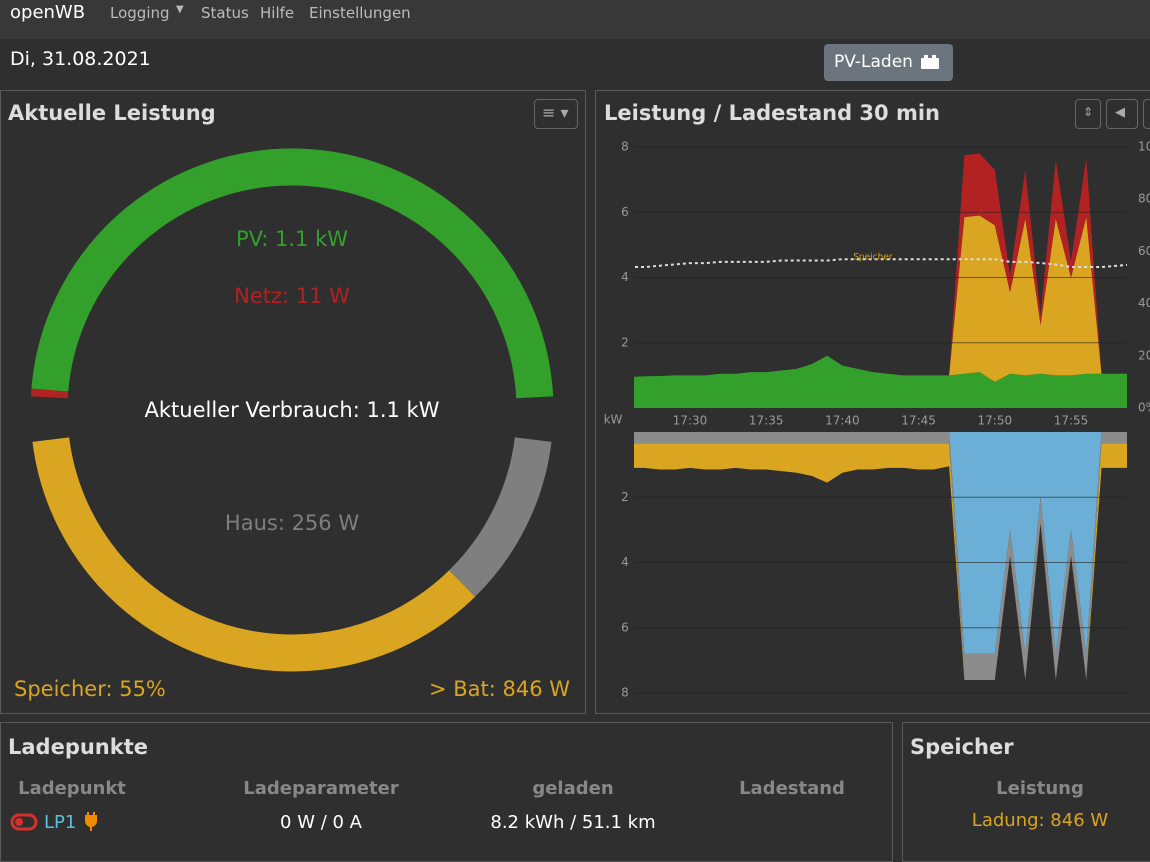 The height and width of the screenshot is (862, 1150). I want to click on segment-label: Netz: 11 W, so click(292, 296).